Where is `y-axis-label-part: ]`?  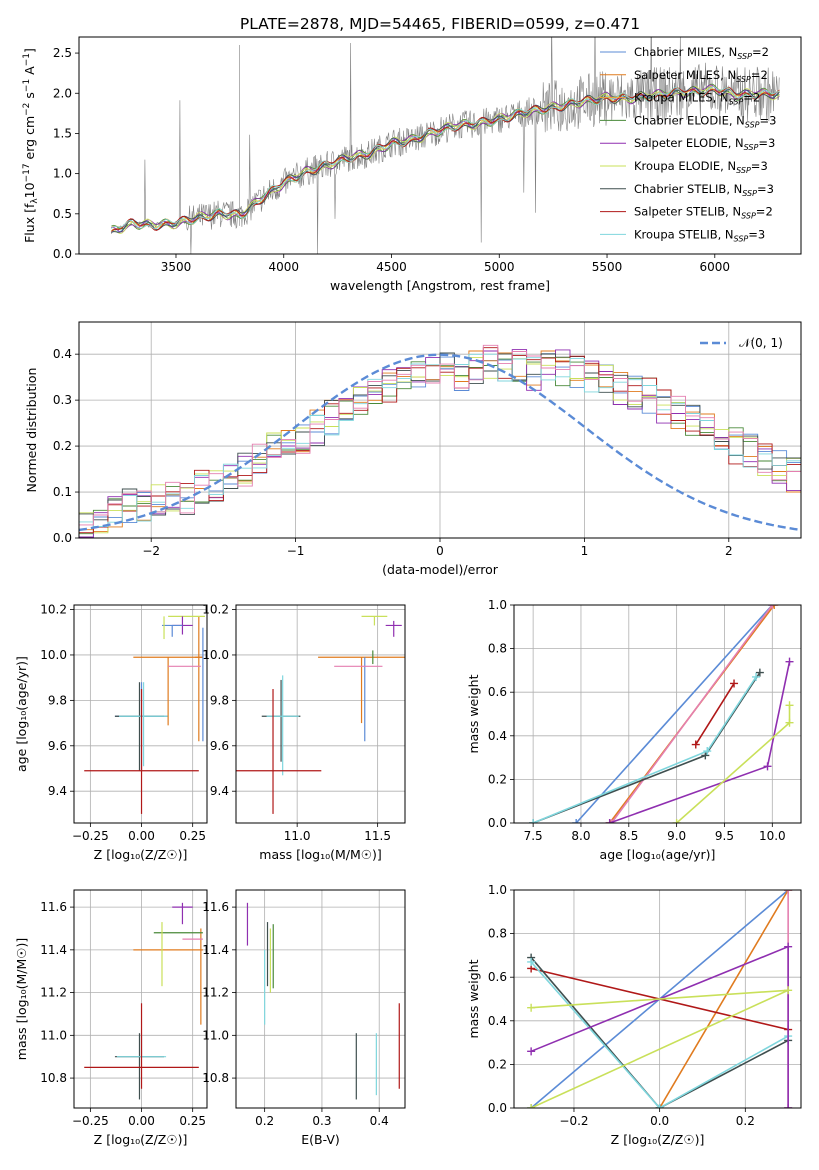 y-axis-label-part: ] is located at coordinates (29, 50).